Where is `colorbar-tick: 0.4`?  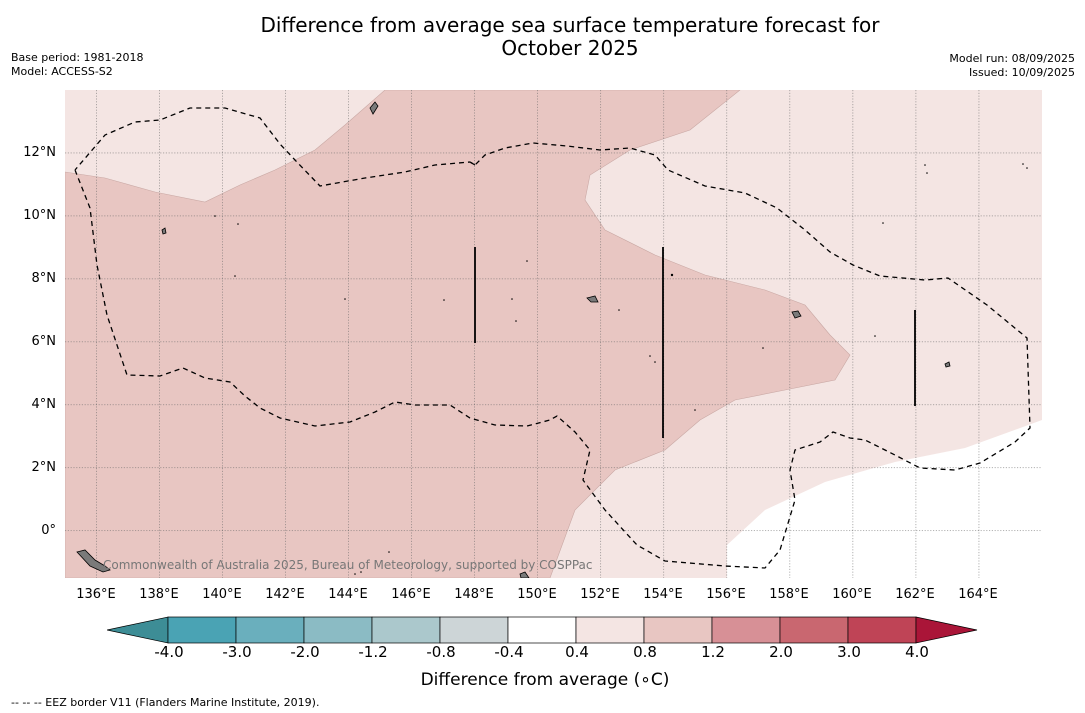
colorbar-tick: 0.4 is located at coordinates (577, 652).